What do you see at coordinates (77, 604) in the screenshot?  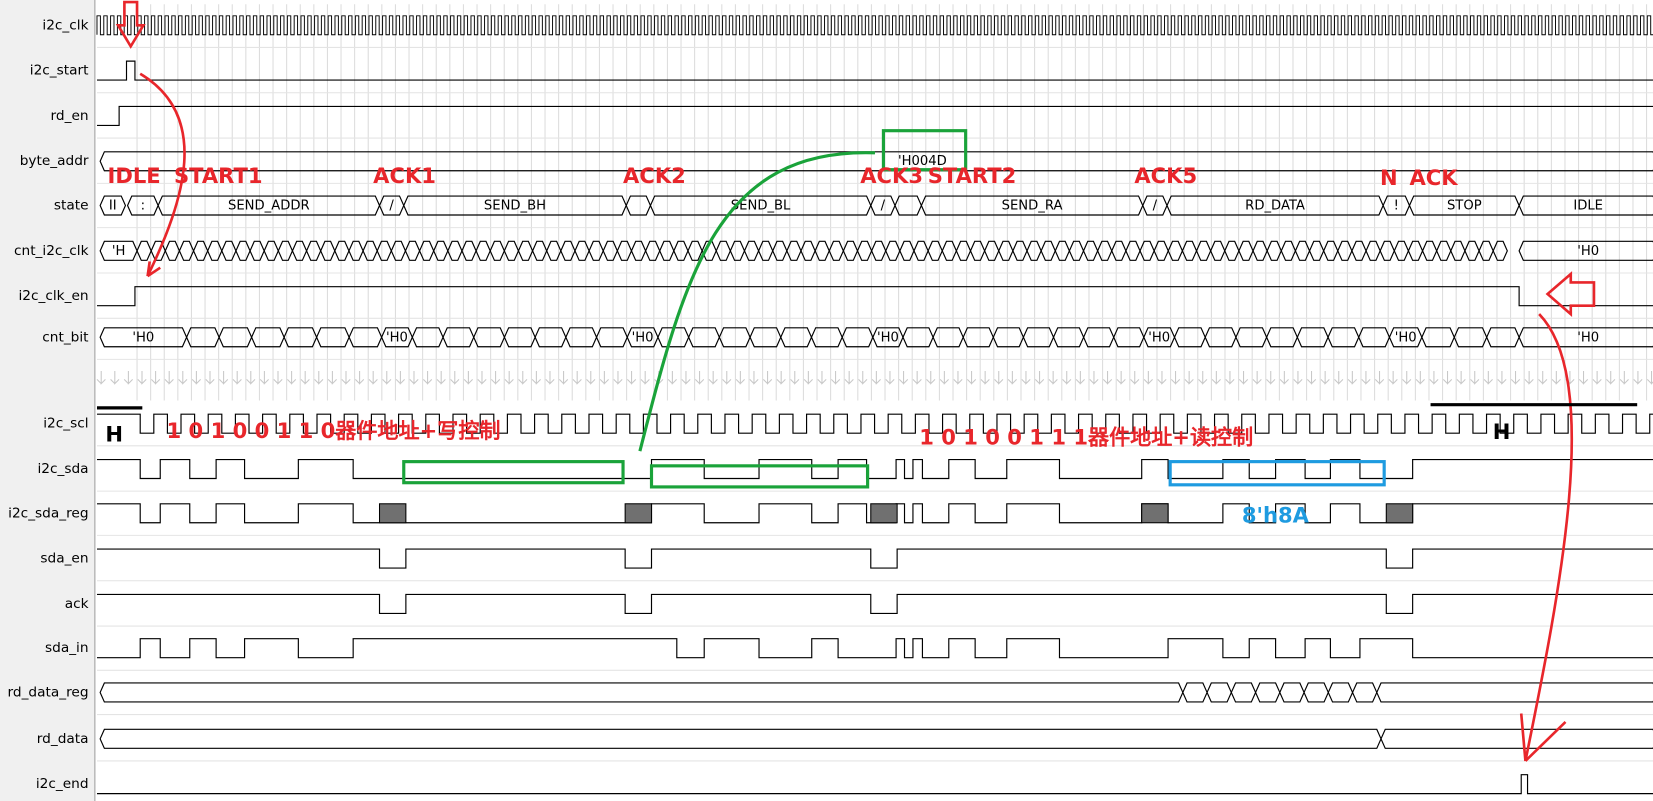 I see `signal-name: ack` at bounding box center [77, 604].